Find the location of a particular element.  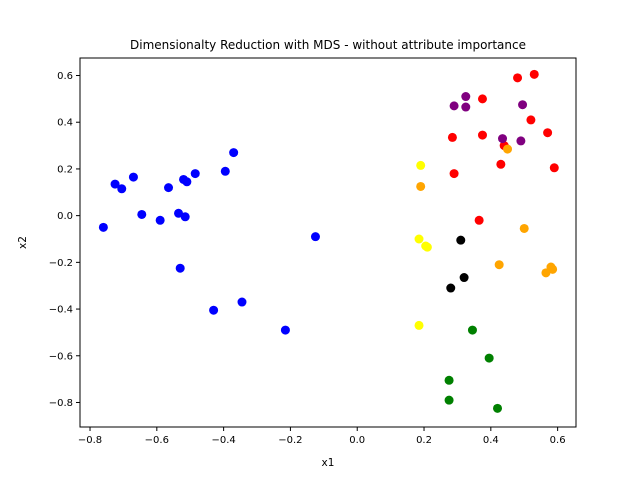

x-tick-label: 0.4 is located at coordinates (491, 440).